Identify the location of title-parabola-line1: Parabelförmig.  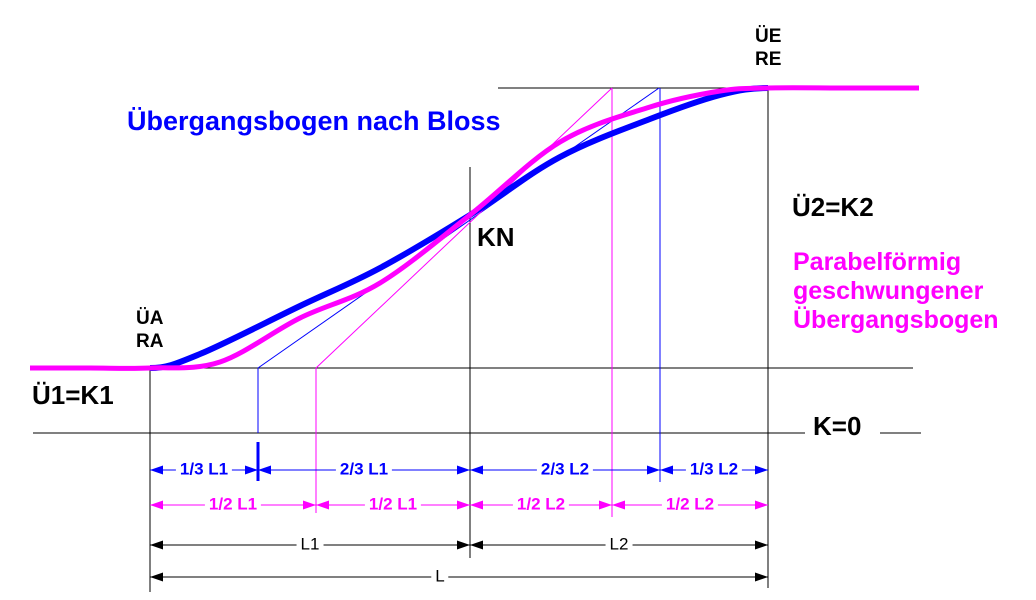
(877, 262).